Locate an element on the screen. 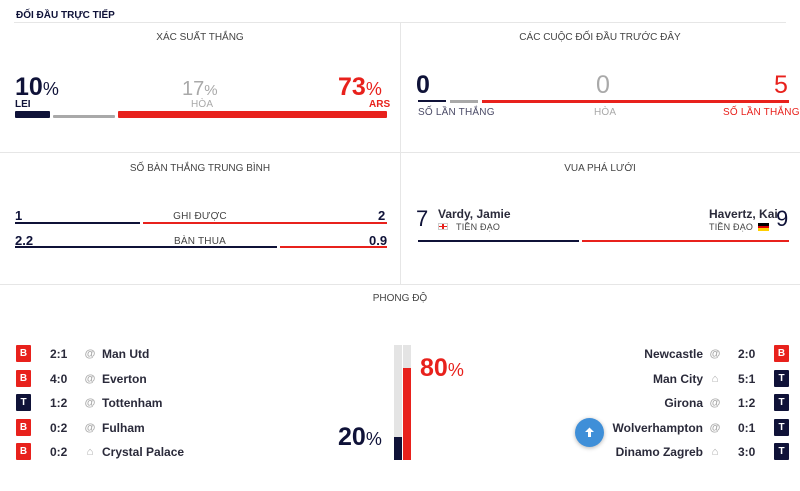  avg-goals-conceded-home-bar is located at coordinates (146, 247).